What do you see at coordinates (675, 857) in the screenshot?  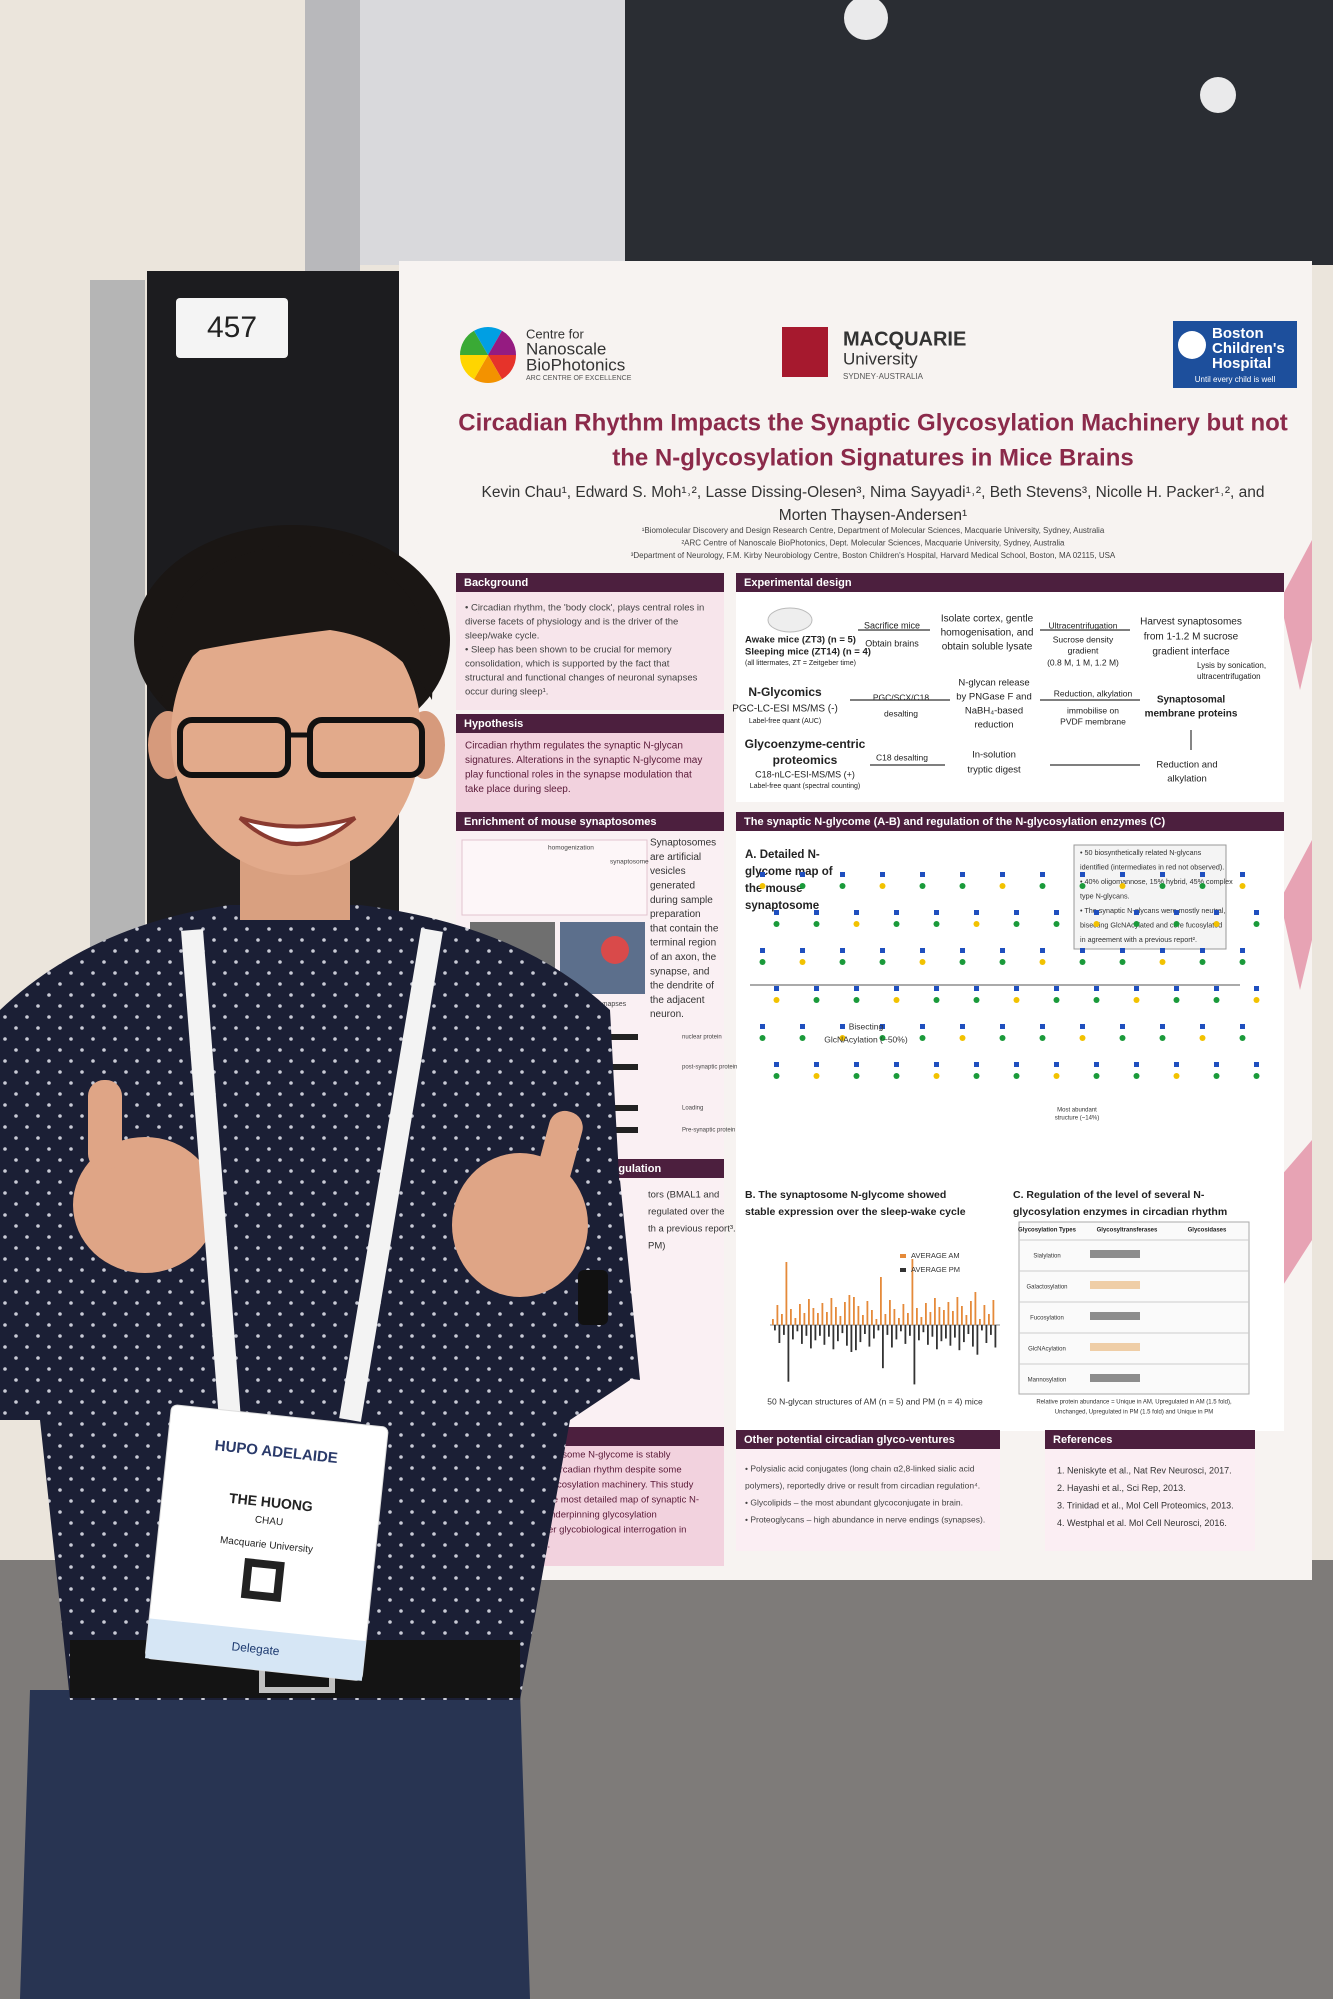 I see `label: are artificial` at bounding box center [675, 857].